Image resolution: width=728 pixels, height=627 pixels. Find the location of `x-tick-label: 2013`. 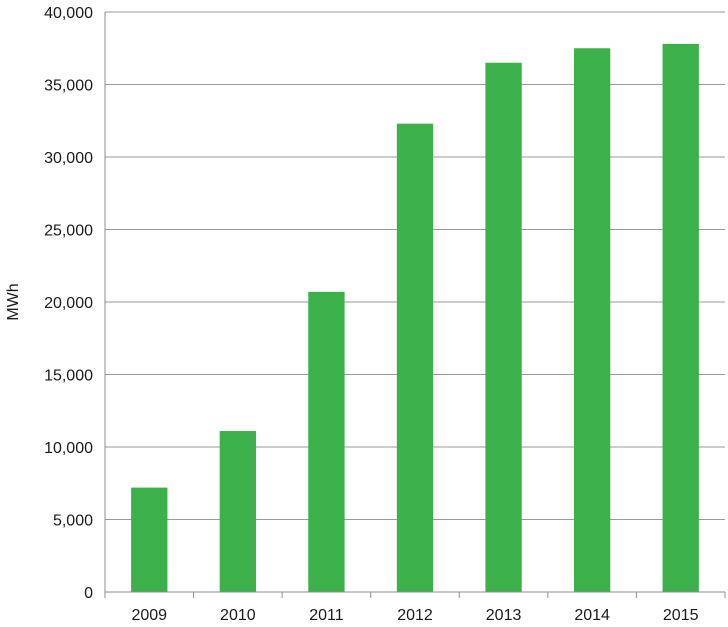

x-tick-label: 2013 is located at coordinates (504, 615).